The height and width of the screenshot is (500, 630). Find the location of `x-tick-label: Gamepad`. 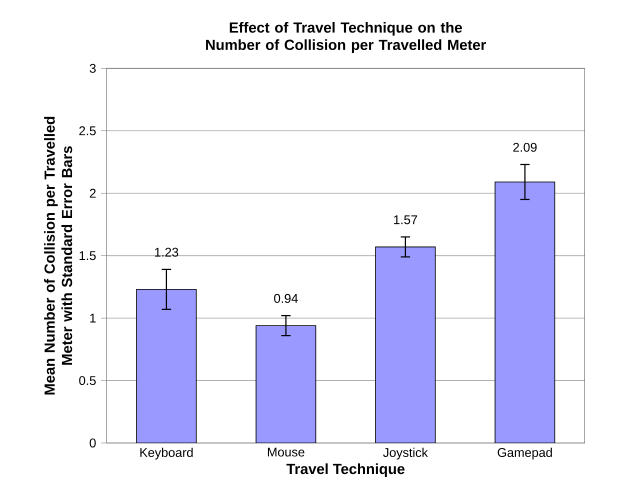

x-tick-label: Gamepad is located at coordinates (525, 454).